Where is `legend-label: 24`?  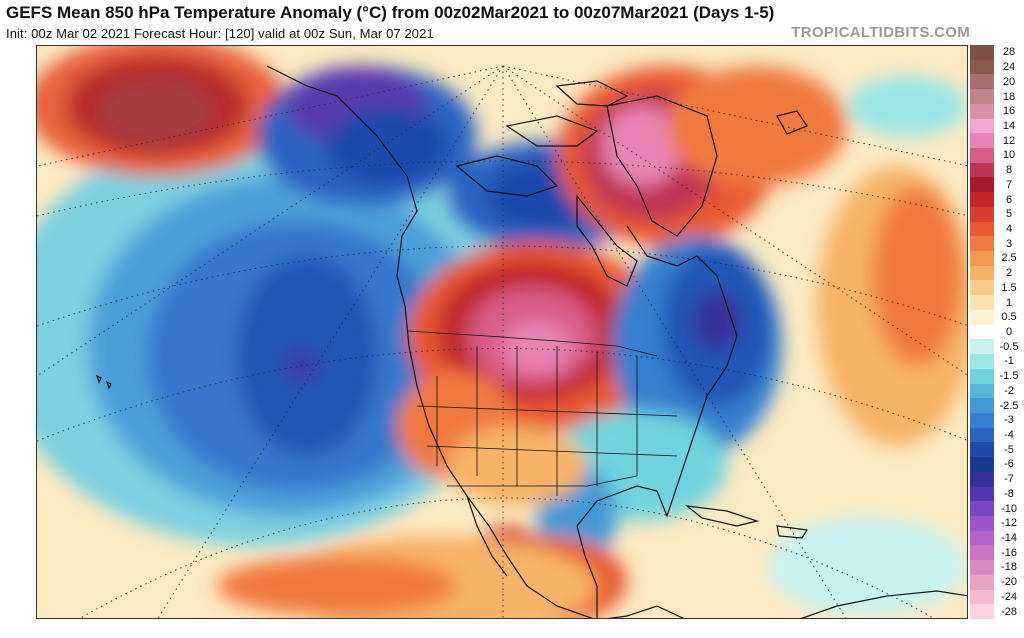 legend-label: 24 is located at coordinates (1009, 67).